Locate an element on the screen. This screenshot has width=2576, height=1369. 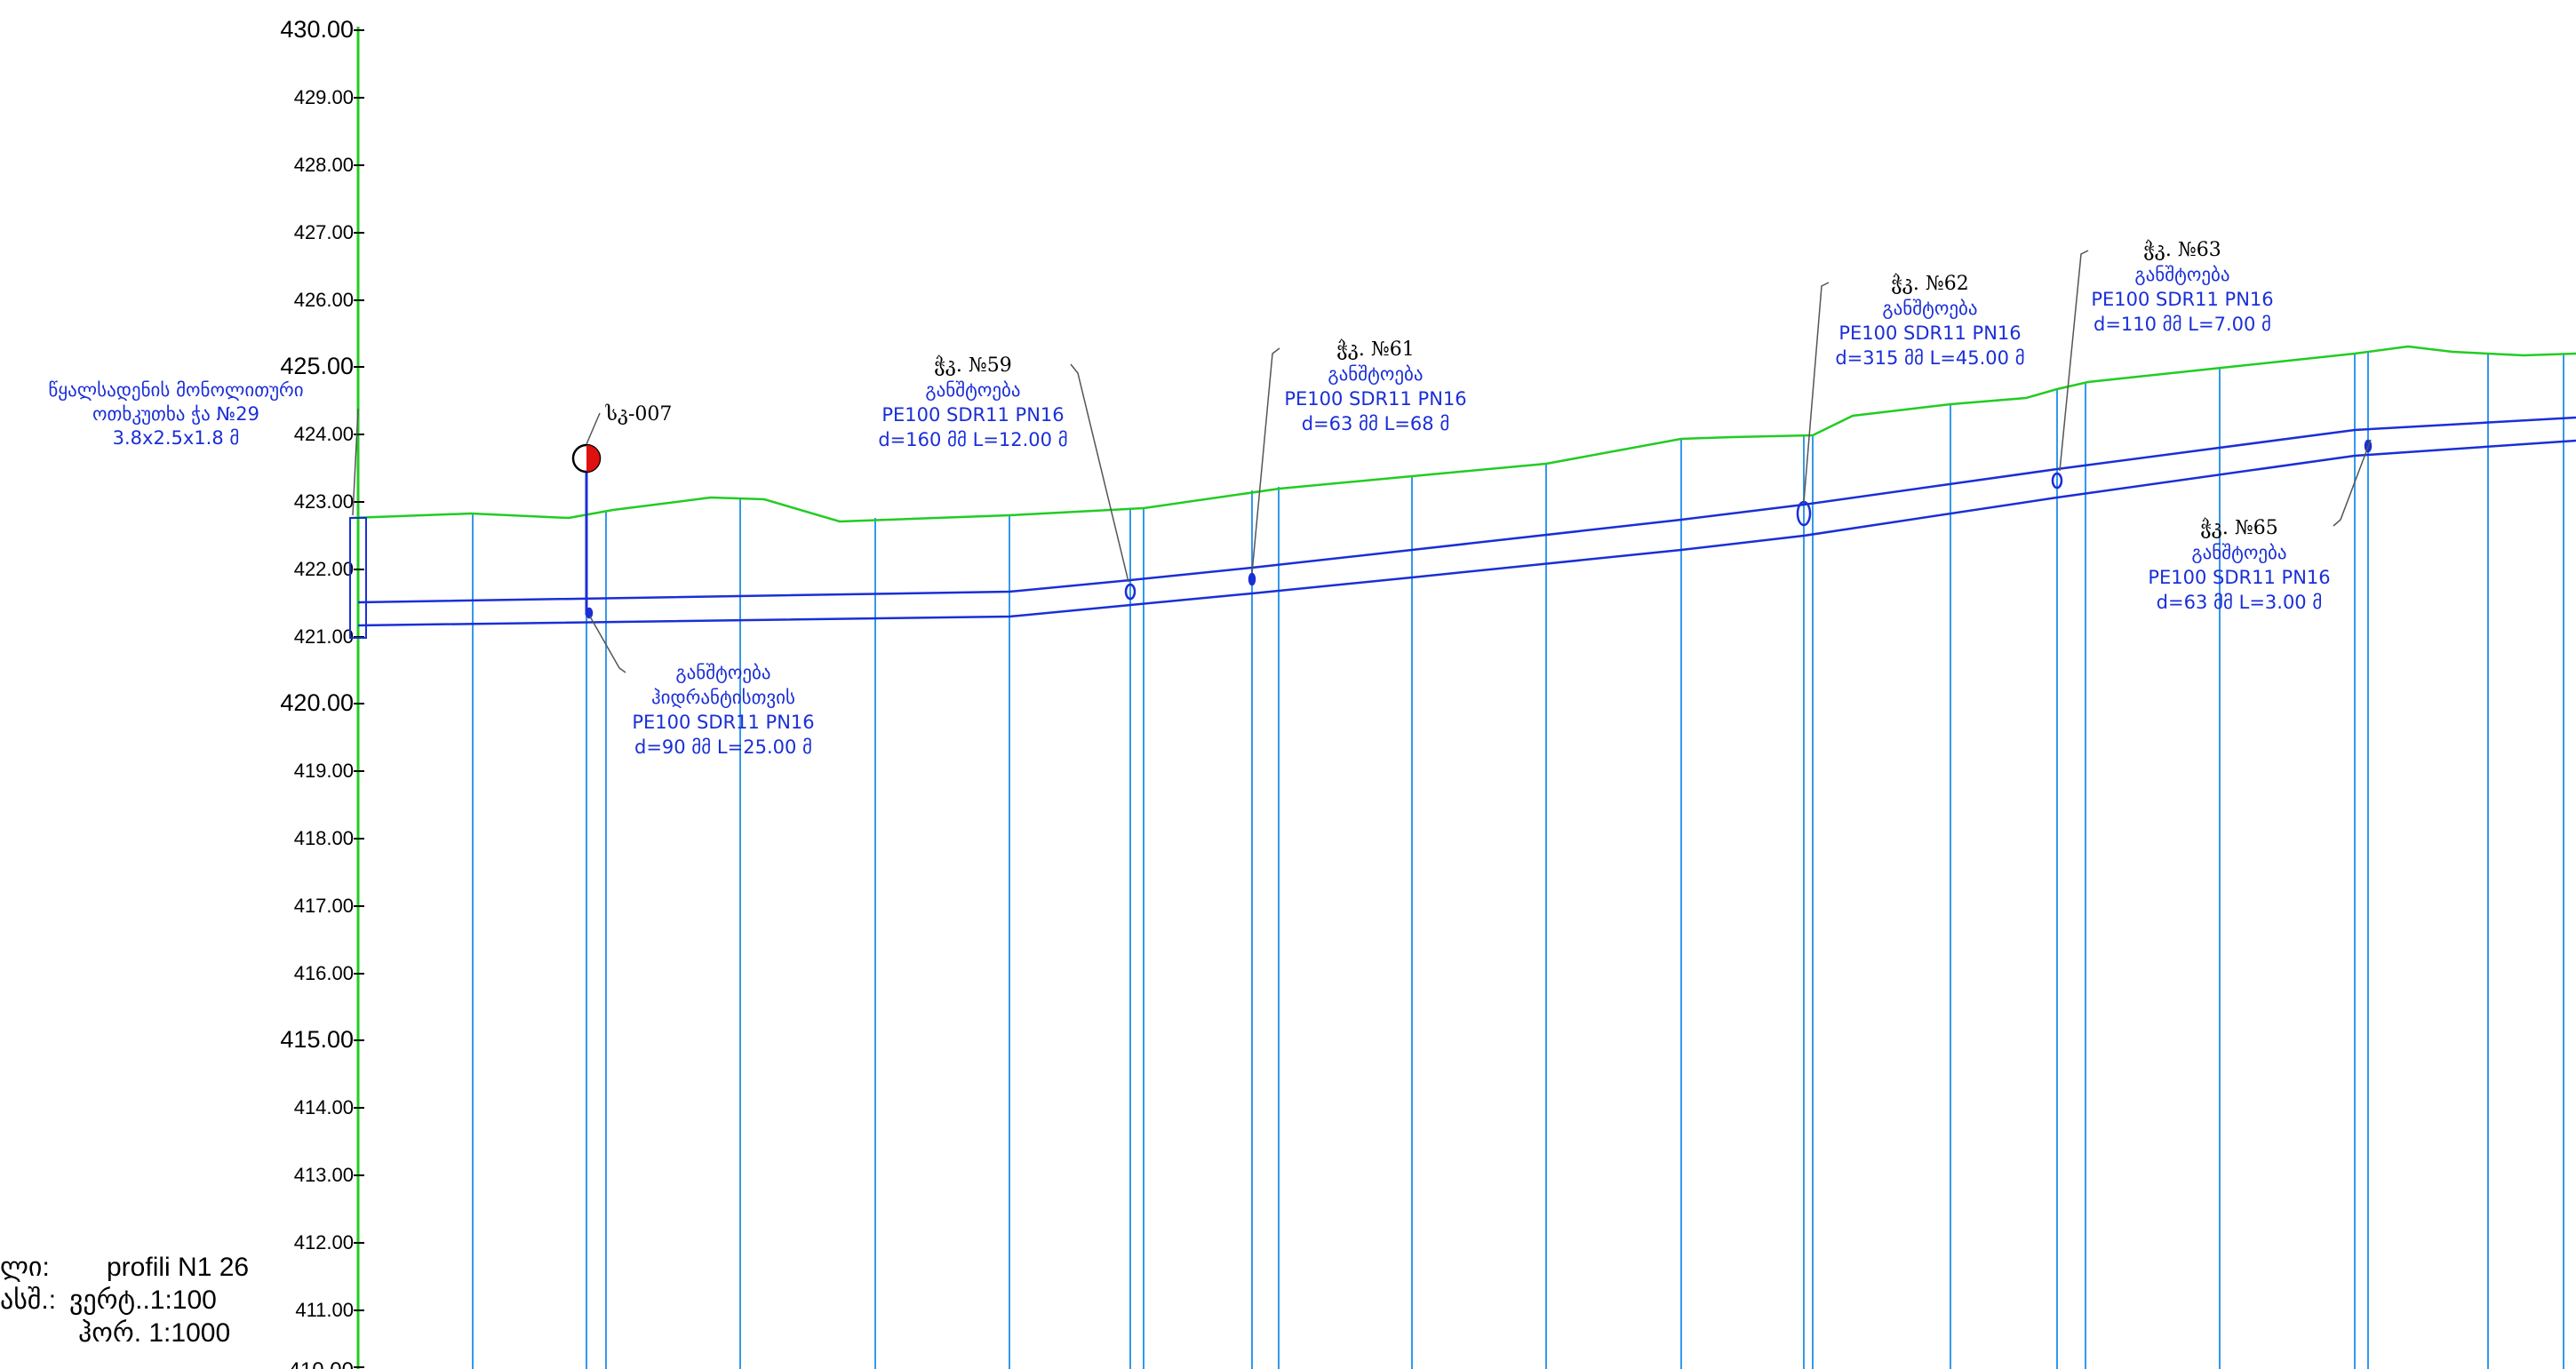
elevation-label: 415.00 is located at coordinates (317, 1039).